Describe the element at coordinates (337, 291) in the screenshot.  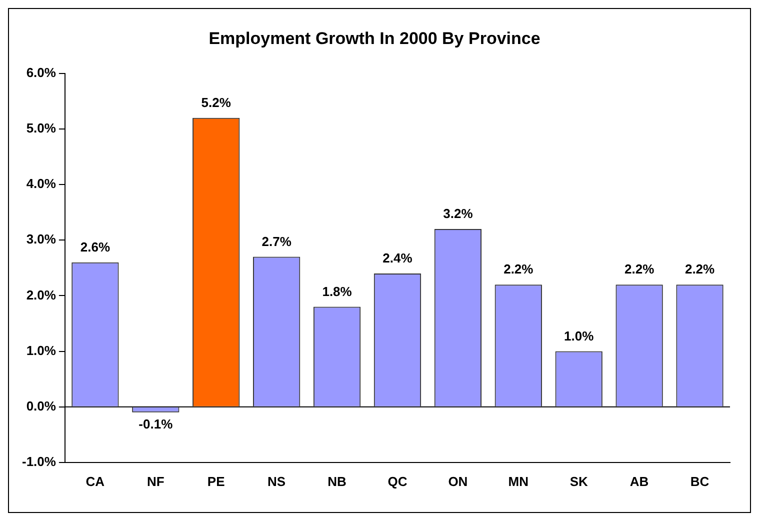
I see `data-label: 1.8%` at that location.